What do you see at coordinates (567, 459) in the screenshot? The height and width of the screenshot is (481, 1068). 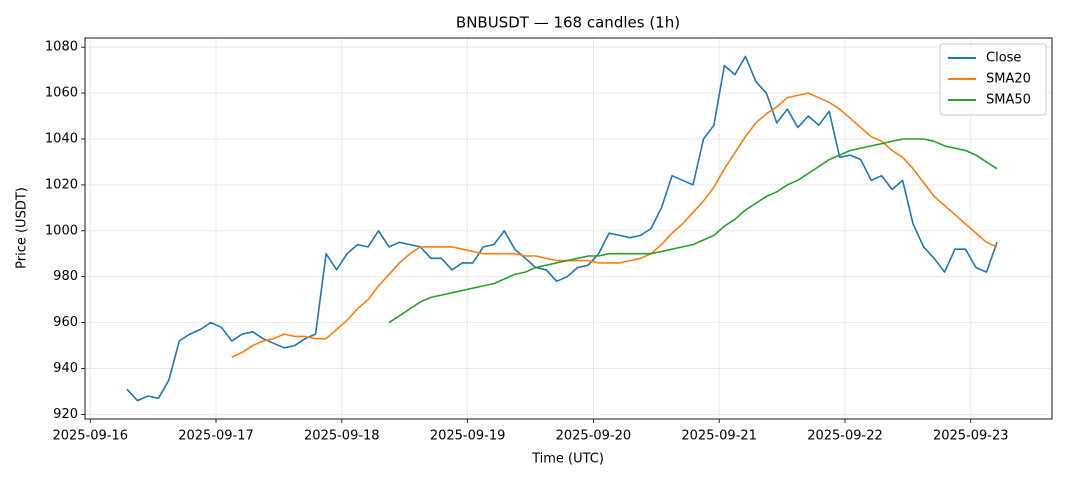 I see `x-axis-label: Time (UTC)` at bounding box center [567, 459].